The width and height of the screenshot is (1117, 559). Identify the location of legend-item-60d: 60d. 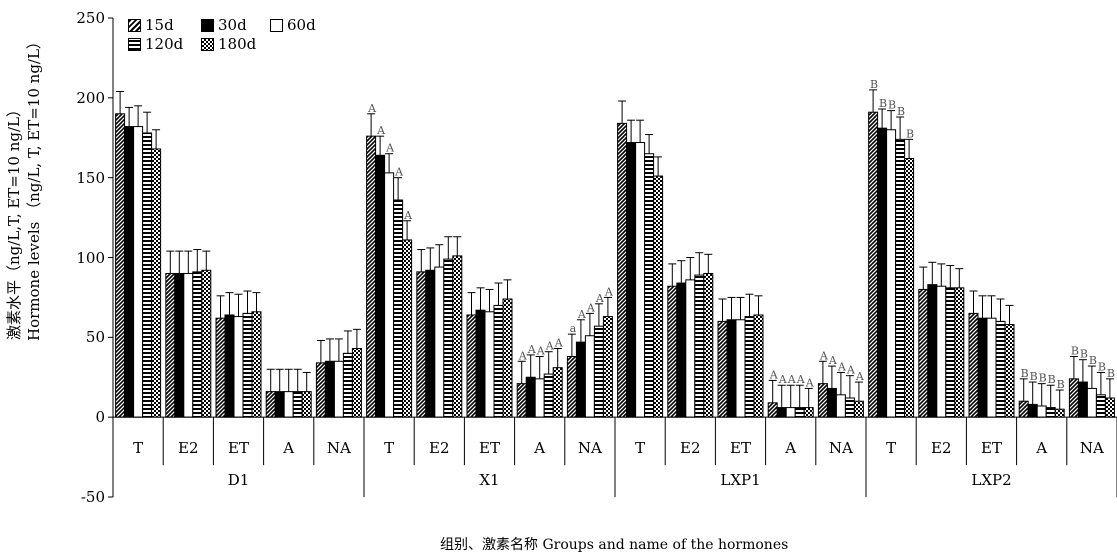
(293, 25).